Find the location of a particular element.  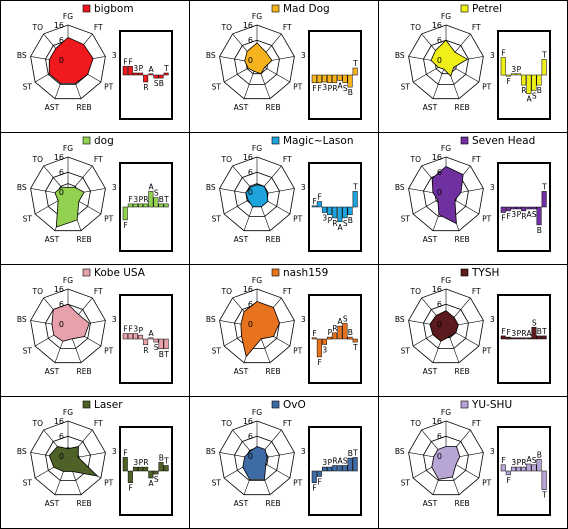

bar-label: T is located at coordinates (544, 495).